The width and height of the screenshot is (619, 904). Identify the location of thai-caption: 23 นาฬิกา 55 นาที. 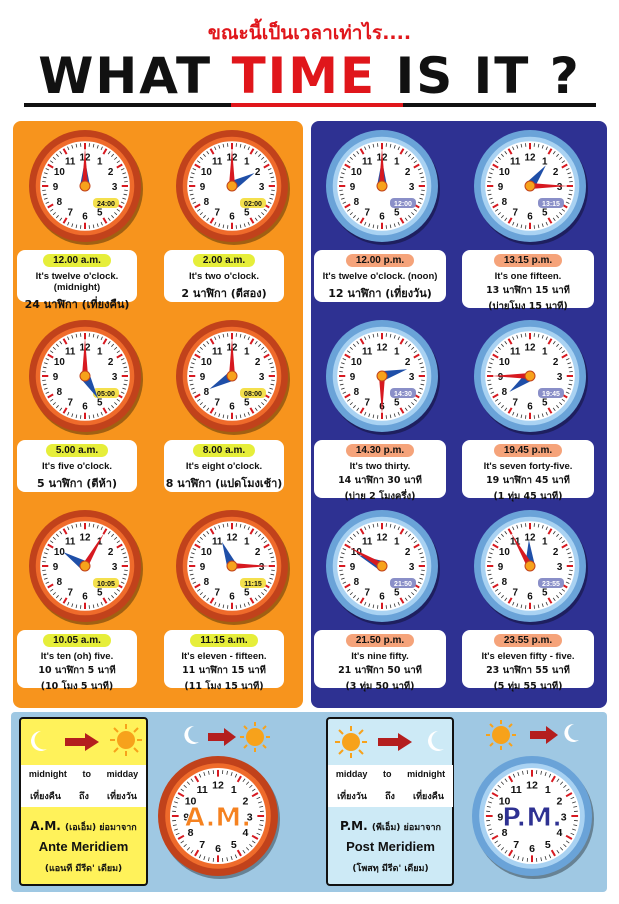
(528, 670).